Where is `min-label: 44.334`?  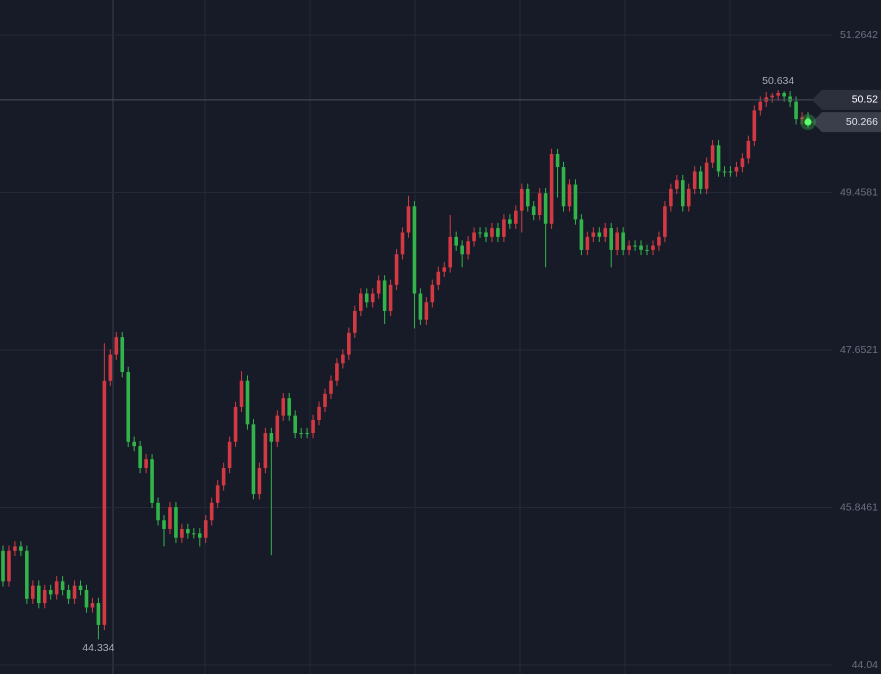 min-label: 44.334 is located at coordinates (98, 648).